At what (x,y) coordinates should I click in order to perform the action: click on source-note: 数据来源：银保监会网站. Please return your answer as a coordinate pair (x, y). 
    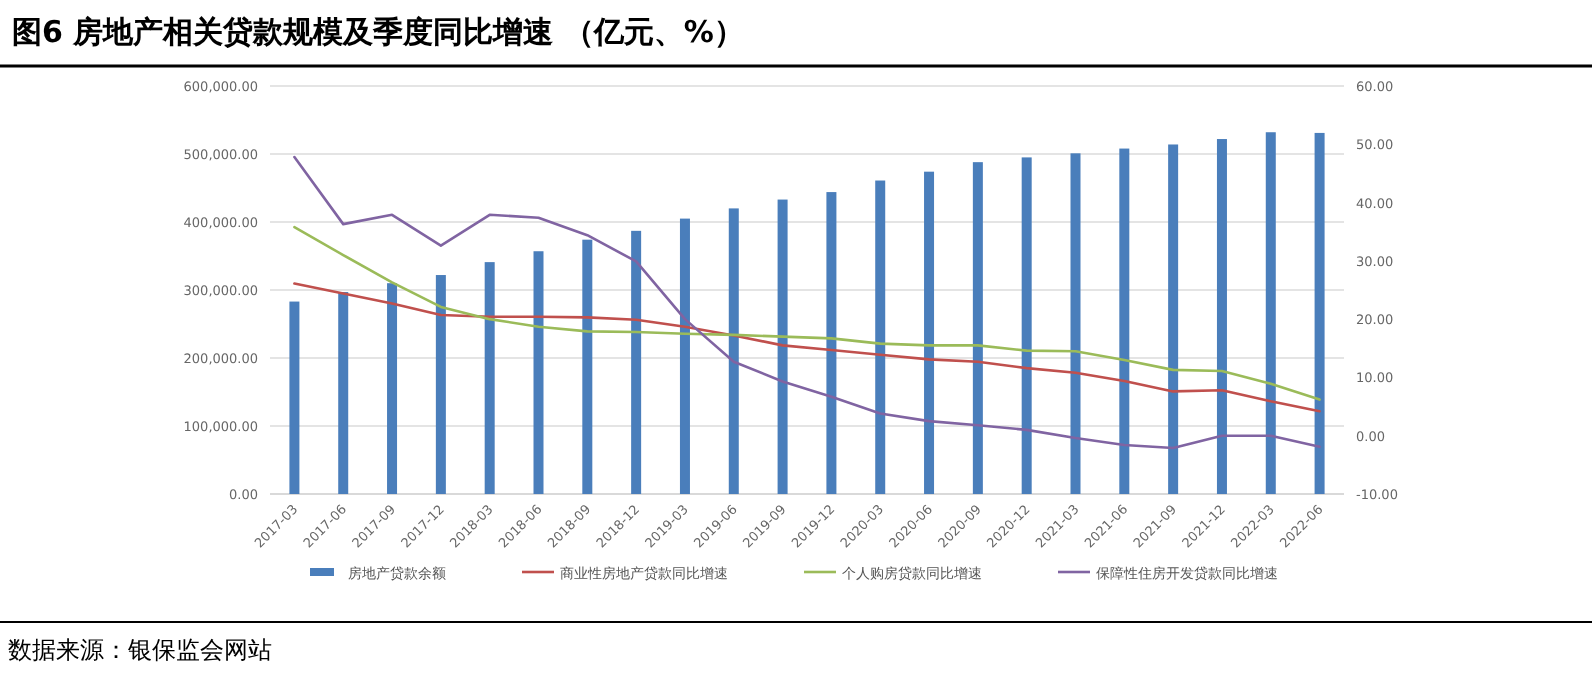
    Looking at the image, I should click on (140, 650).